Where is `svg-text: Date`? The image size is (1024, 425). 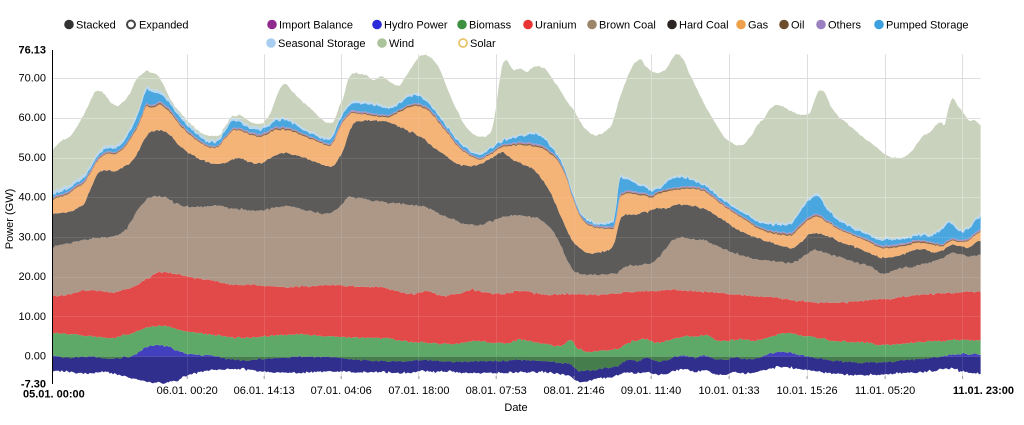 svg-text: Date is located at coordinates (515, 408).